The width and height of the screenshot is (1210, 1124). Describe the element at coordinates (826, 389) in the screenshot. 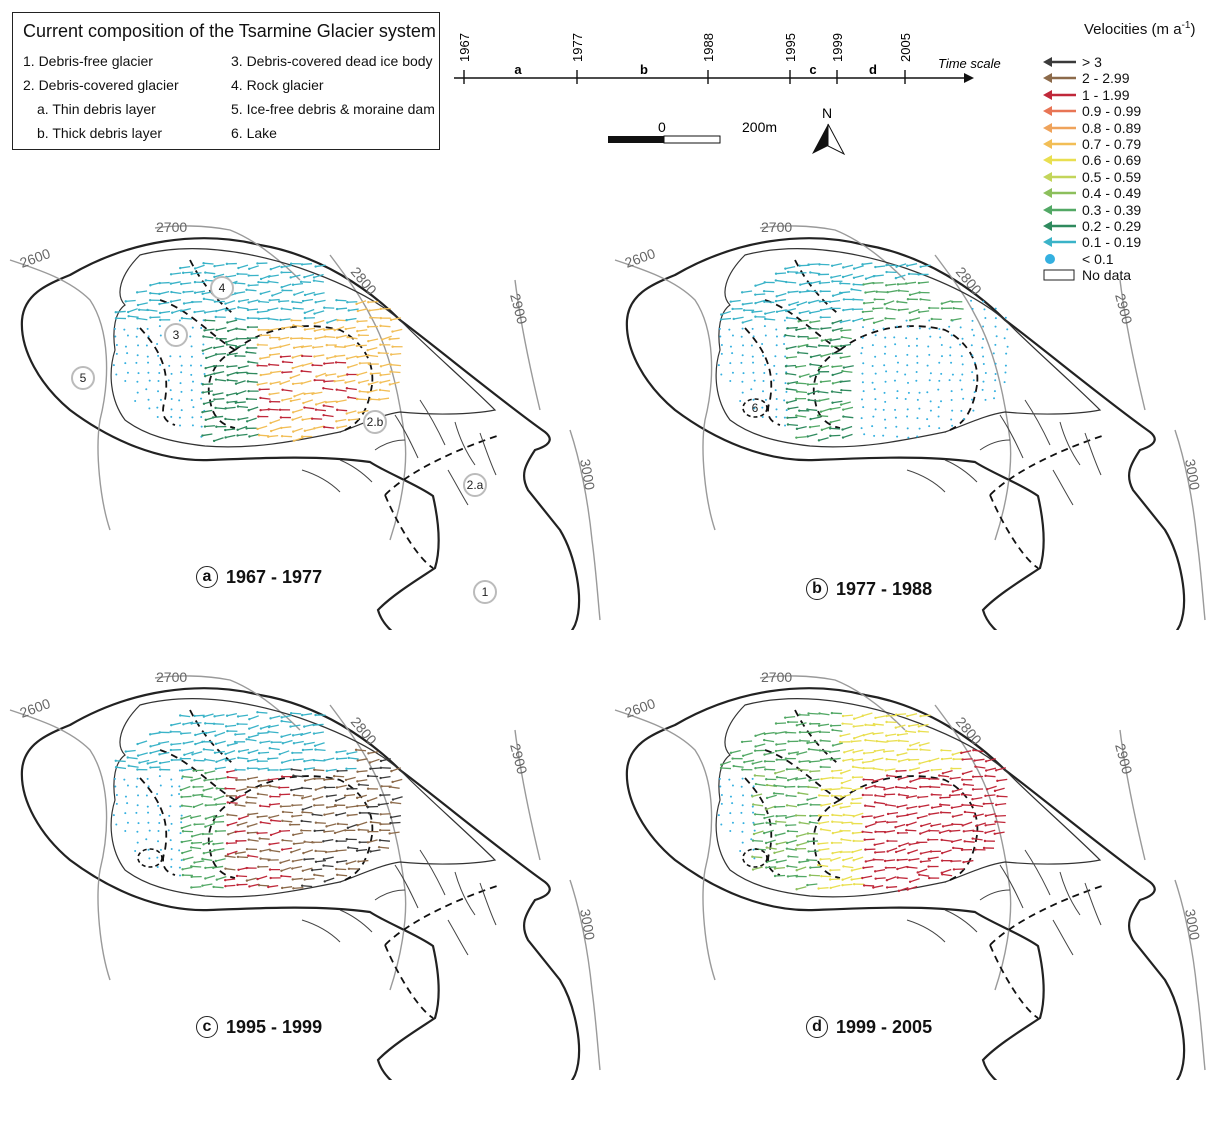

I see `unit-boundary` at that location.